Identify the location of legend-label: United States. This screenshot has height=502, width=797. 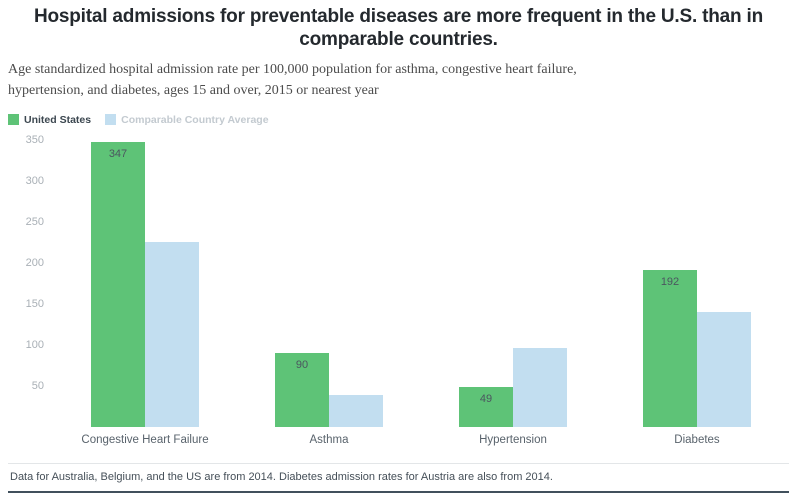
(58, 119).